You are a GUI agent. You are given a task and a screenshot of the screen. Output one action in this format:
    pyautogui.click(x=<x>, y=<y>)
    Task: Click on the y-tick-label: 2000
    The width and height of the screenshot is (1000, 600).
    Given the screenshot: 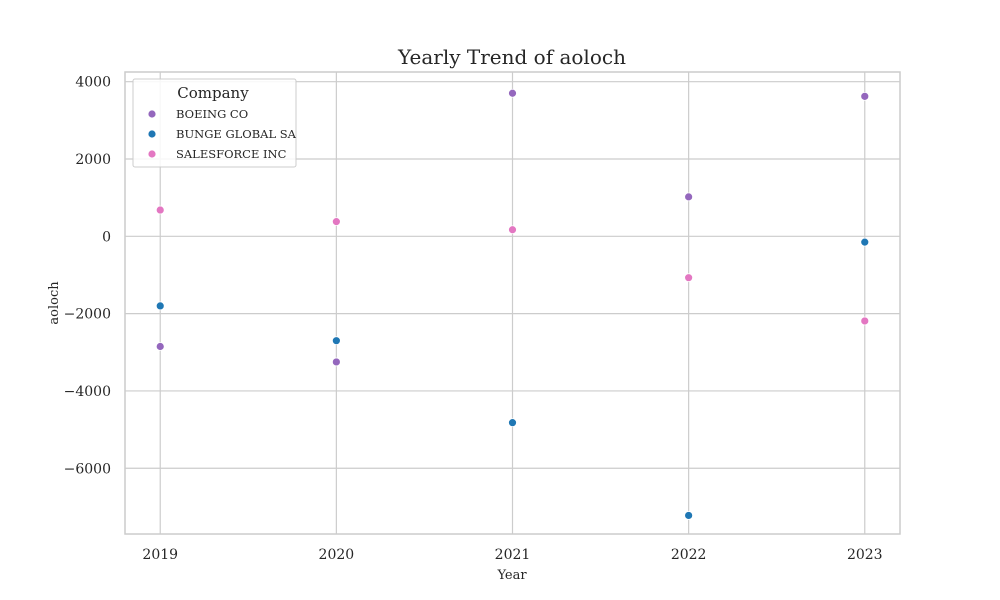 What is the action you would take?
    pyautogui.click(x=93, y=160)
    